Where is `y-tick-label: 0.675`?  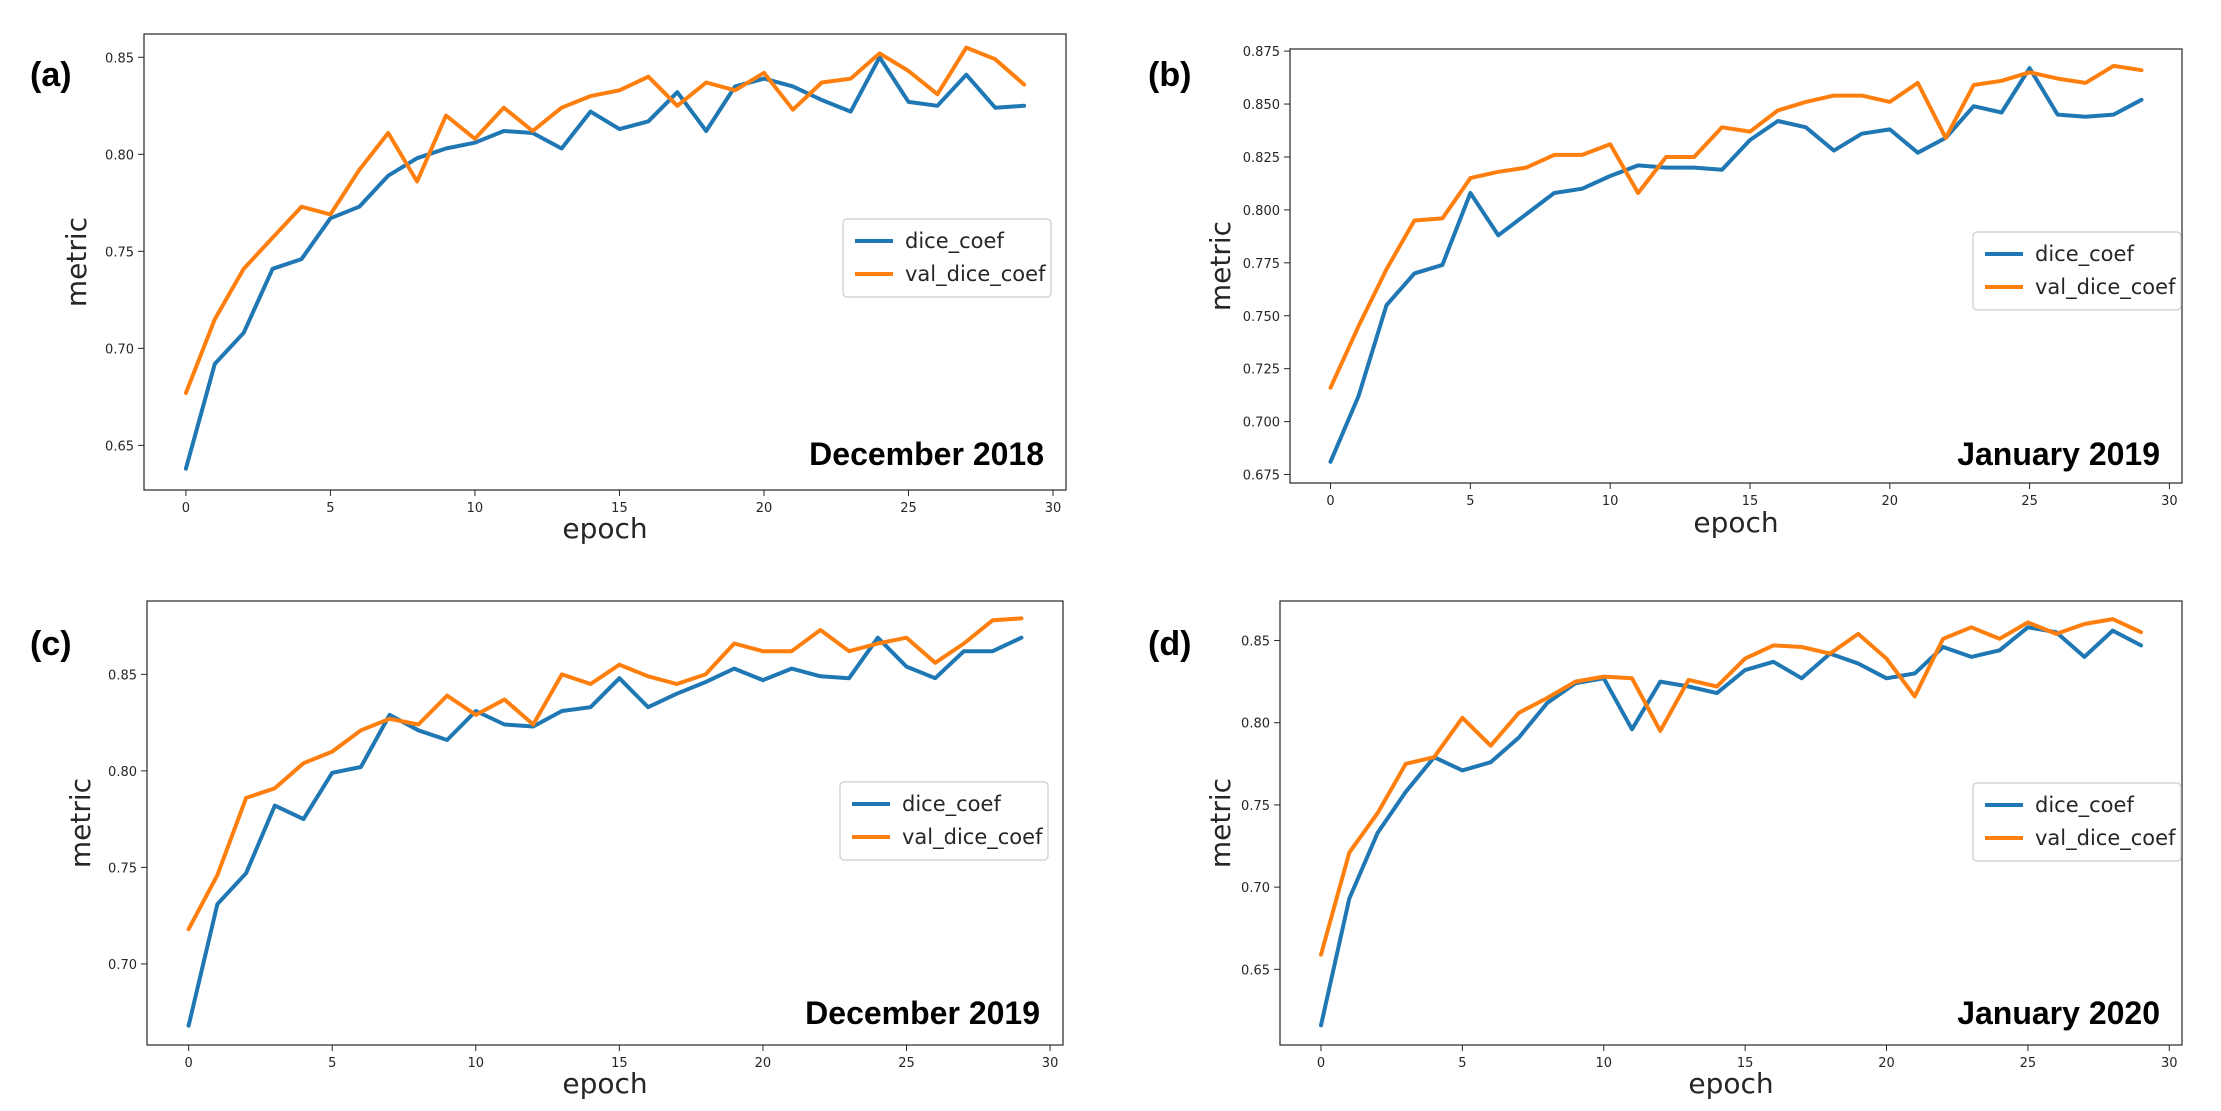 y-tick-label: 0.675 is located at coordinates (1261, 476).